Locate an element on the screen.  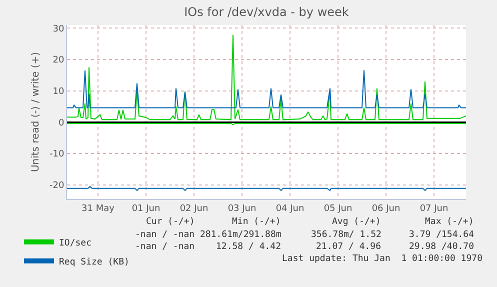
x-tick-label: 04 Jun is located at coordinates (290, 209).